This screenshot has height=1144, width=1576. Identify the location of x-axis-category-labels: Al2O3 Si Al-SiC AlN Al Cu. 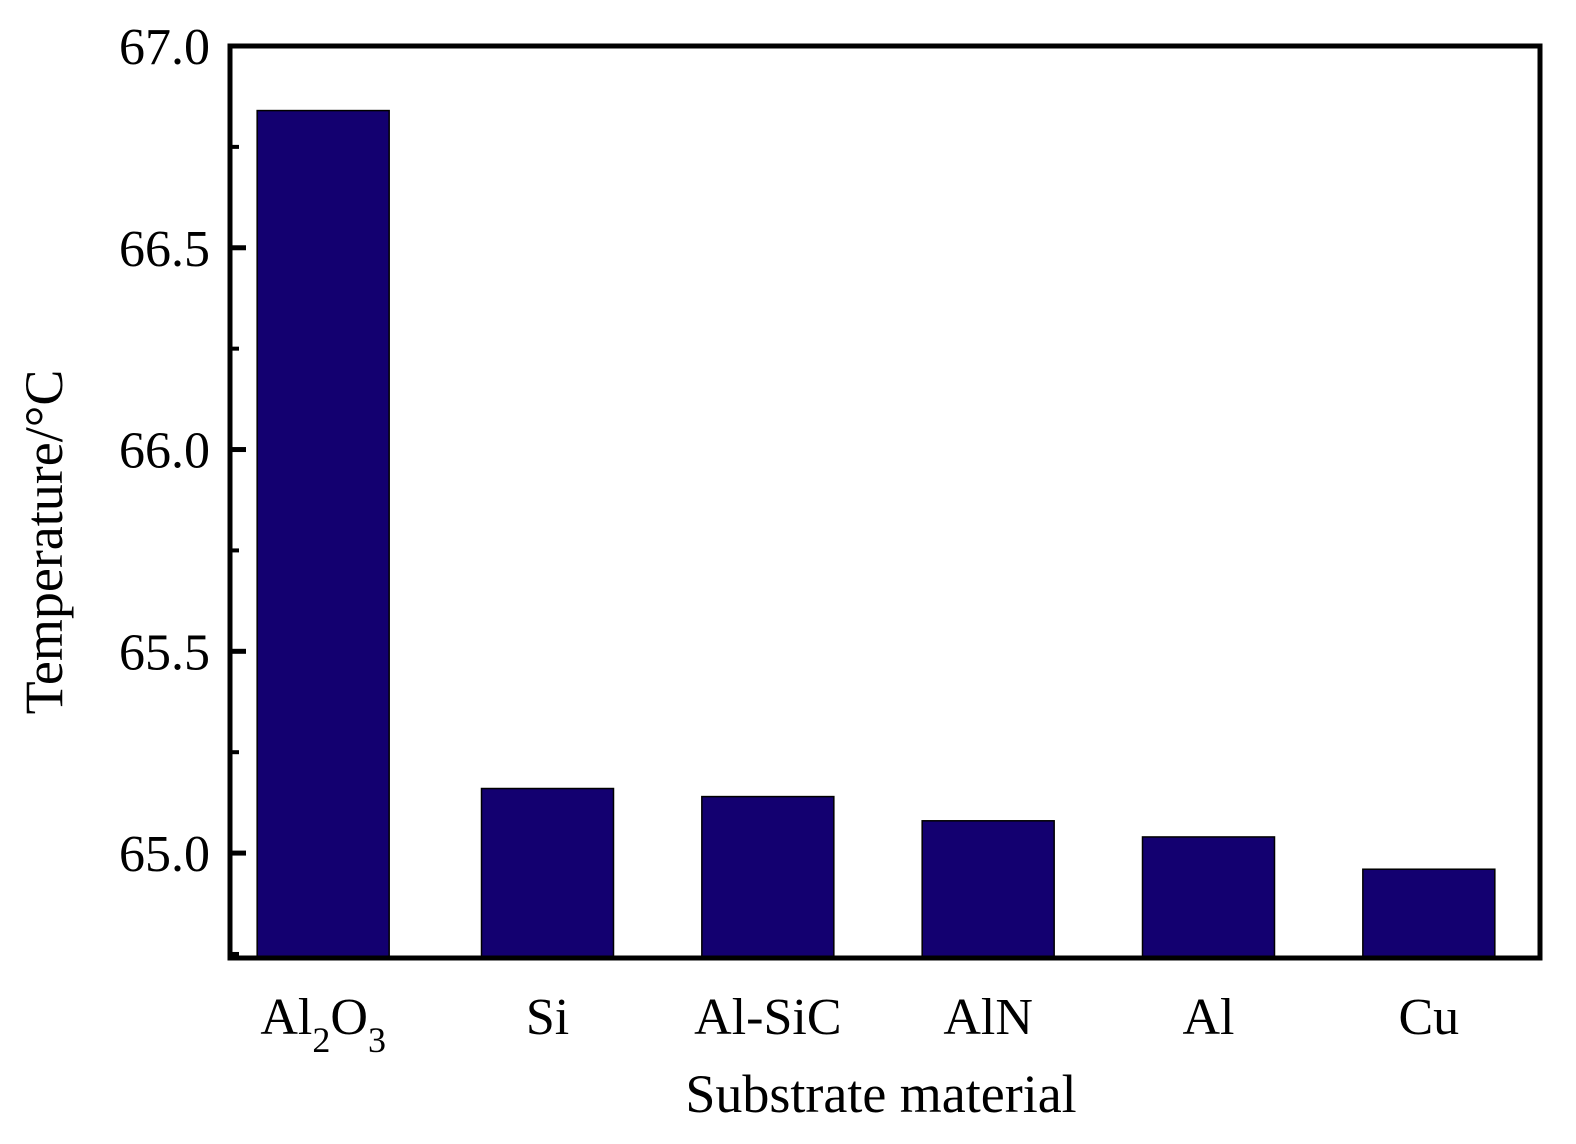
(859, 1024).